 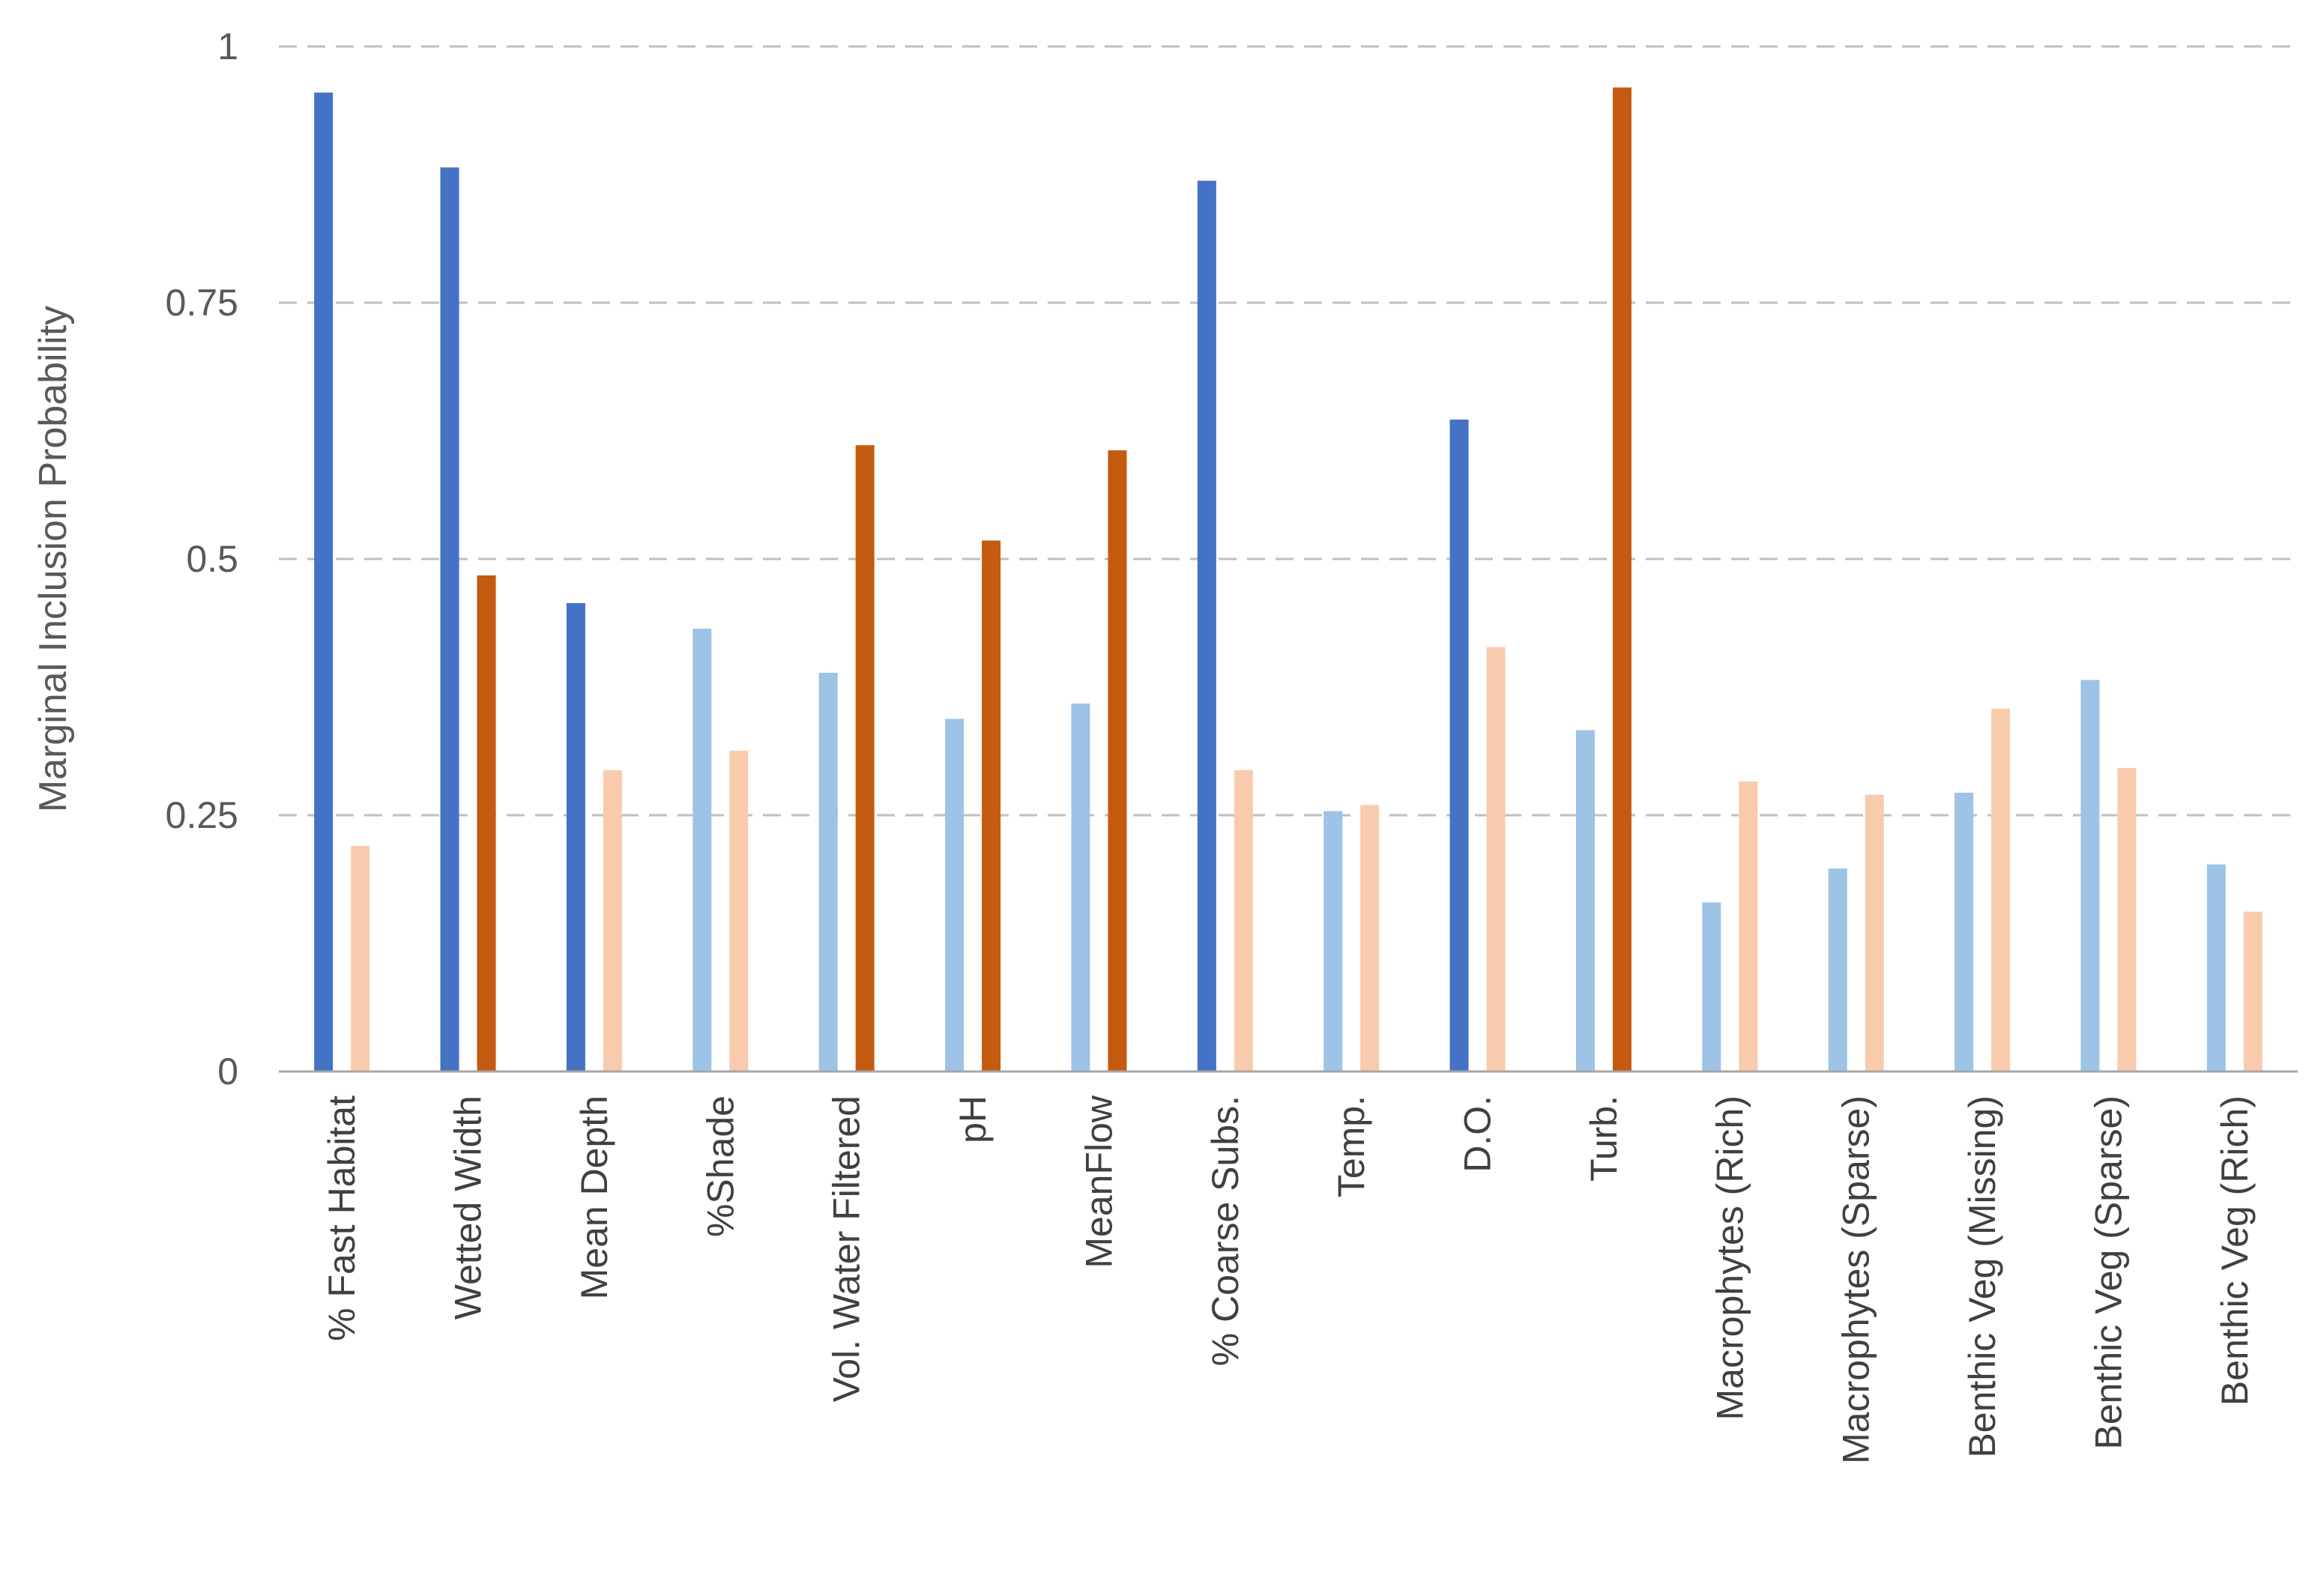 I want to click on x-category-label: Mean Depth, so click(x=594, y=1197).